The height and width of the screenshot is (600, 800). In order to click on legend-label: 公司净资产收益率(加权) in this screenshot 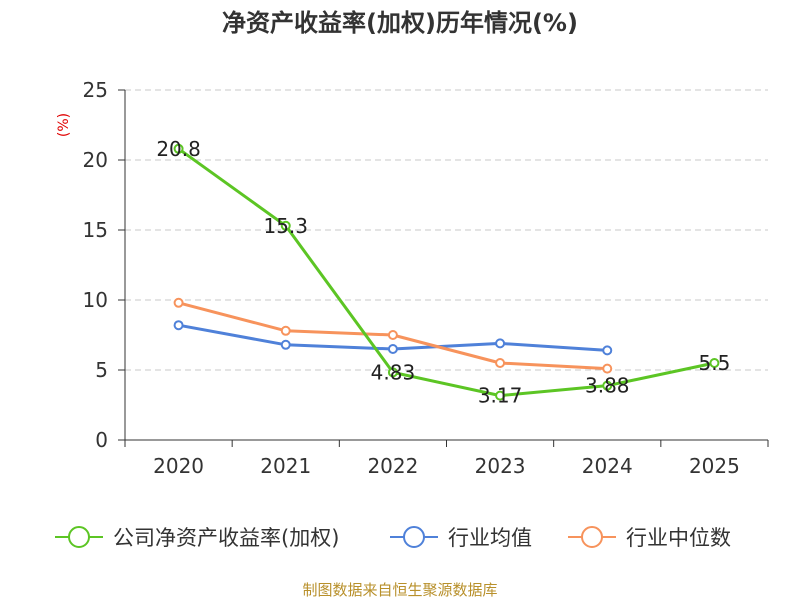, I will do `click(226, 538)`.